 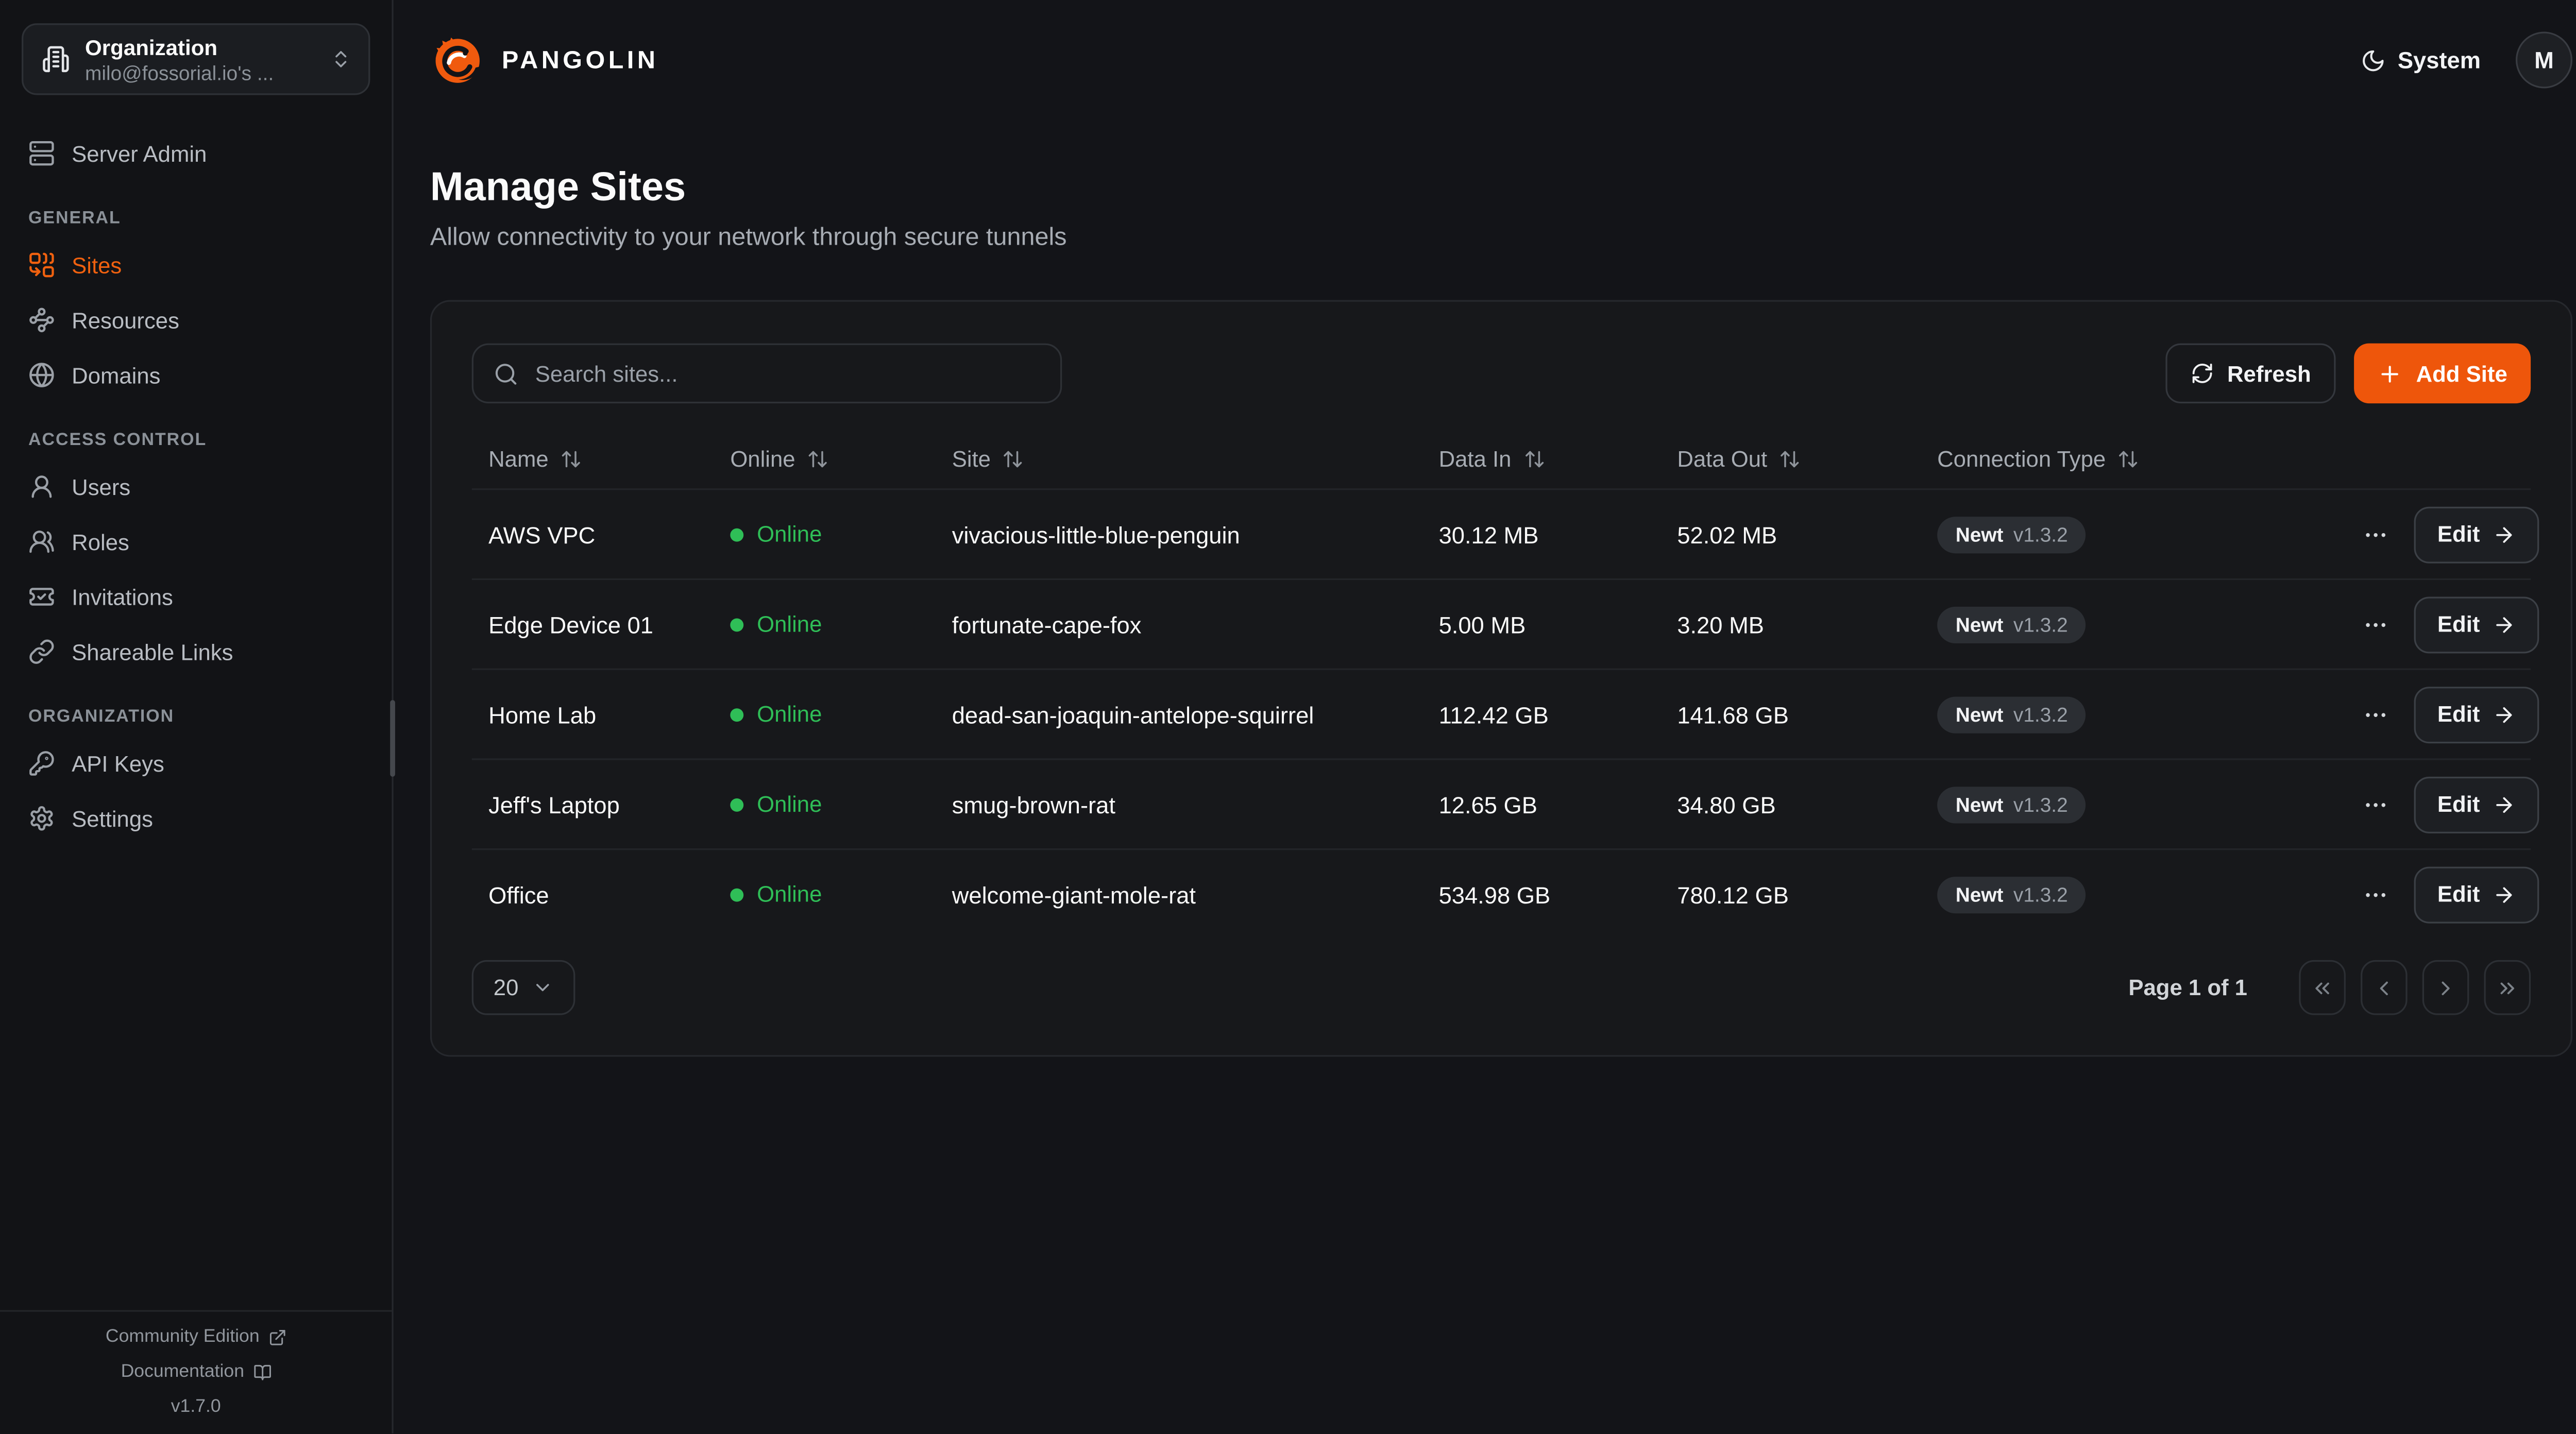 I want to click on data-out-cell: 52.02 MB, so click(x=1727, y=534).